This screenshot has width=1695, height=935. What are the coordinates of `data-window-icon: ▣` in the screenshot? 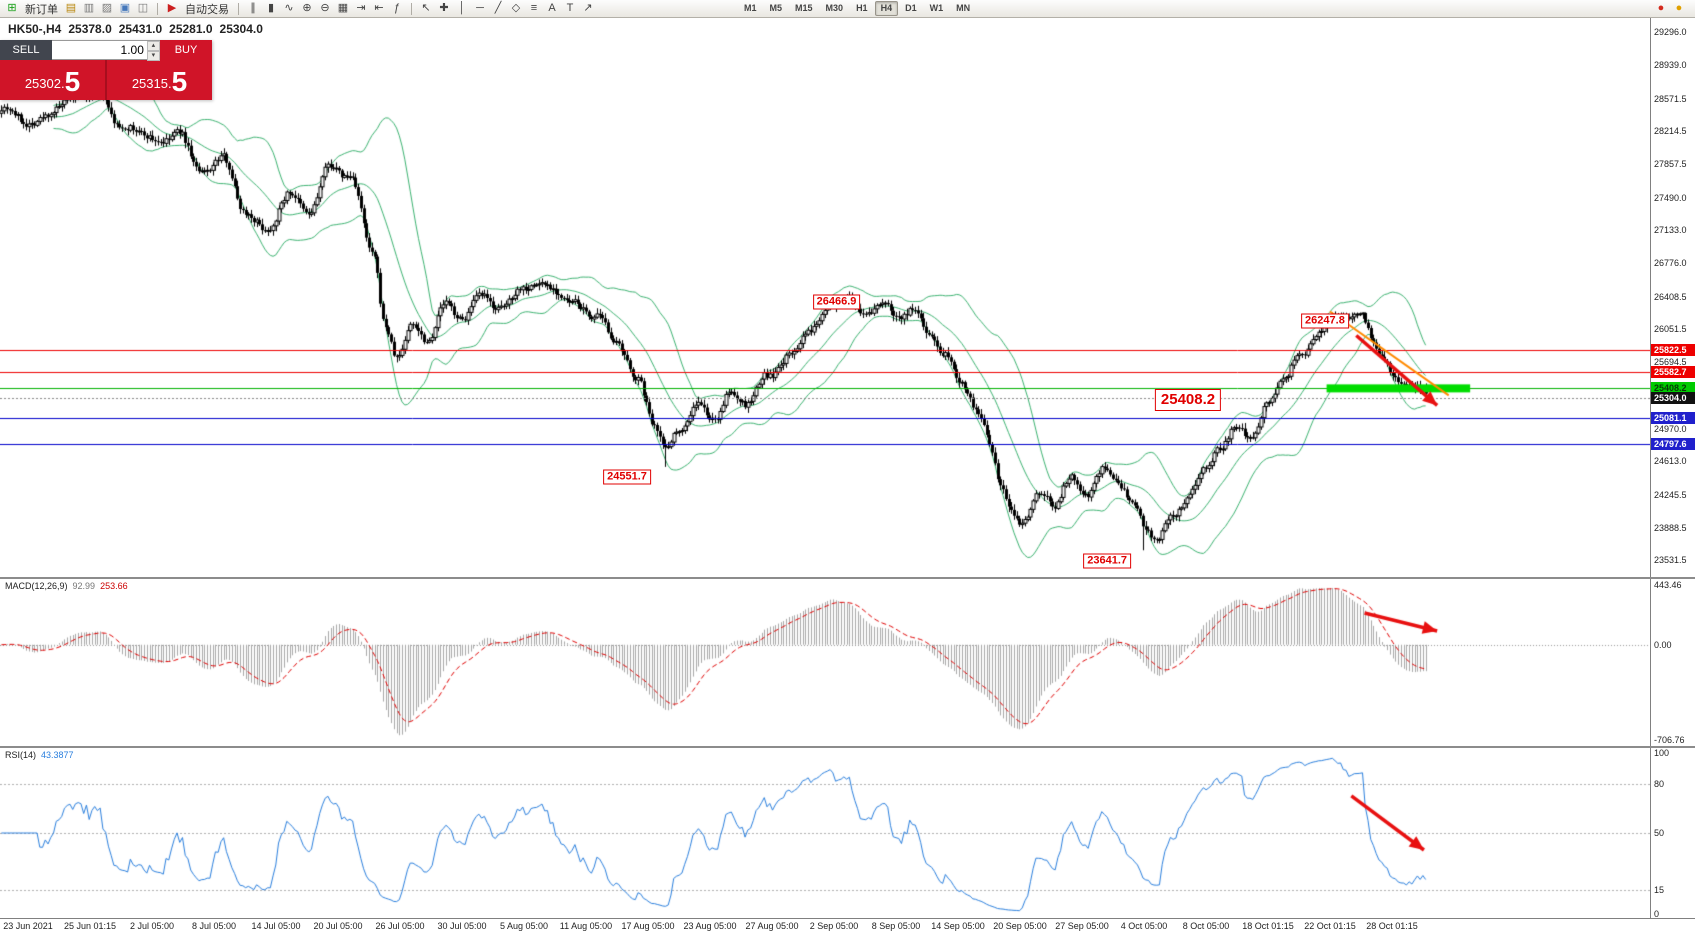 It's located at (125, 7).